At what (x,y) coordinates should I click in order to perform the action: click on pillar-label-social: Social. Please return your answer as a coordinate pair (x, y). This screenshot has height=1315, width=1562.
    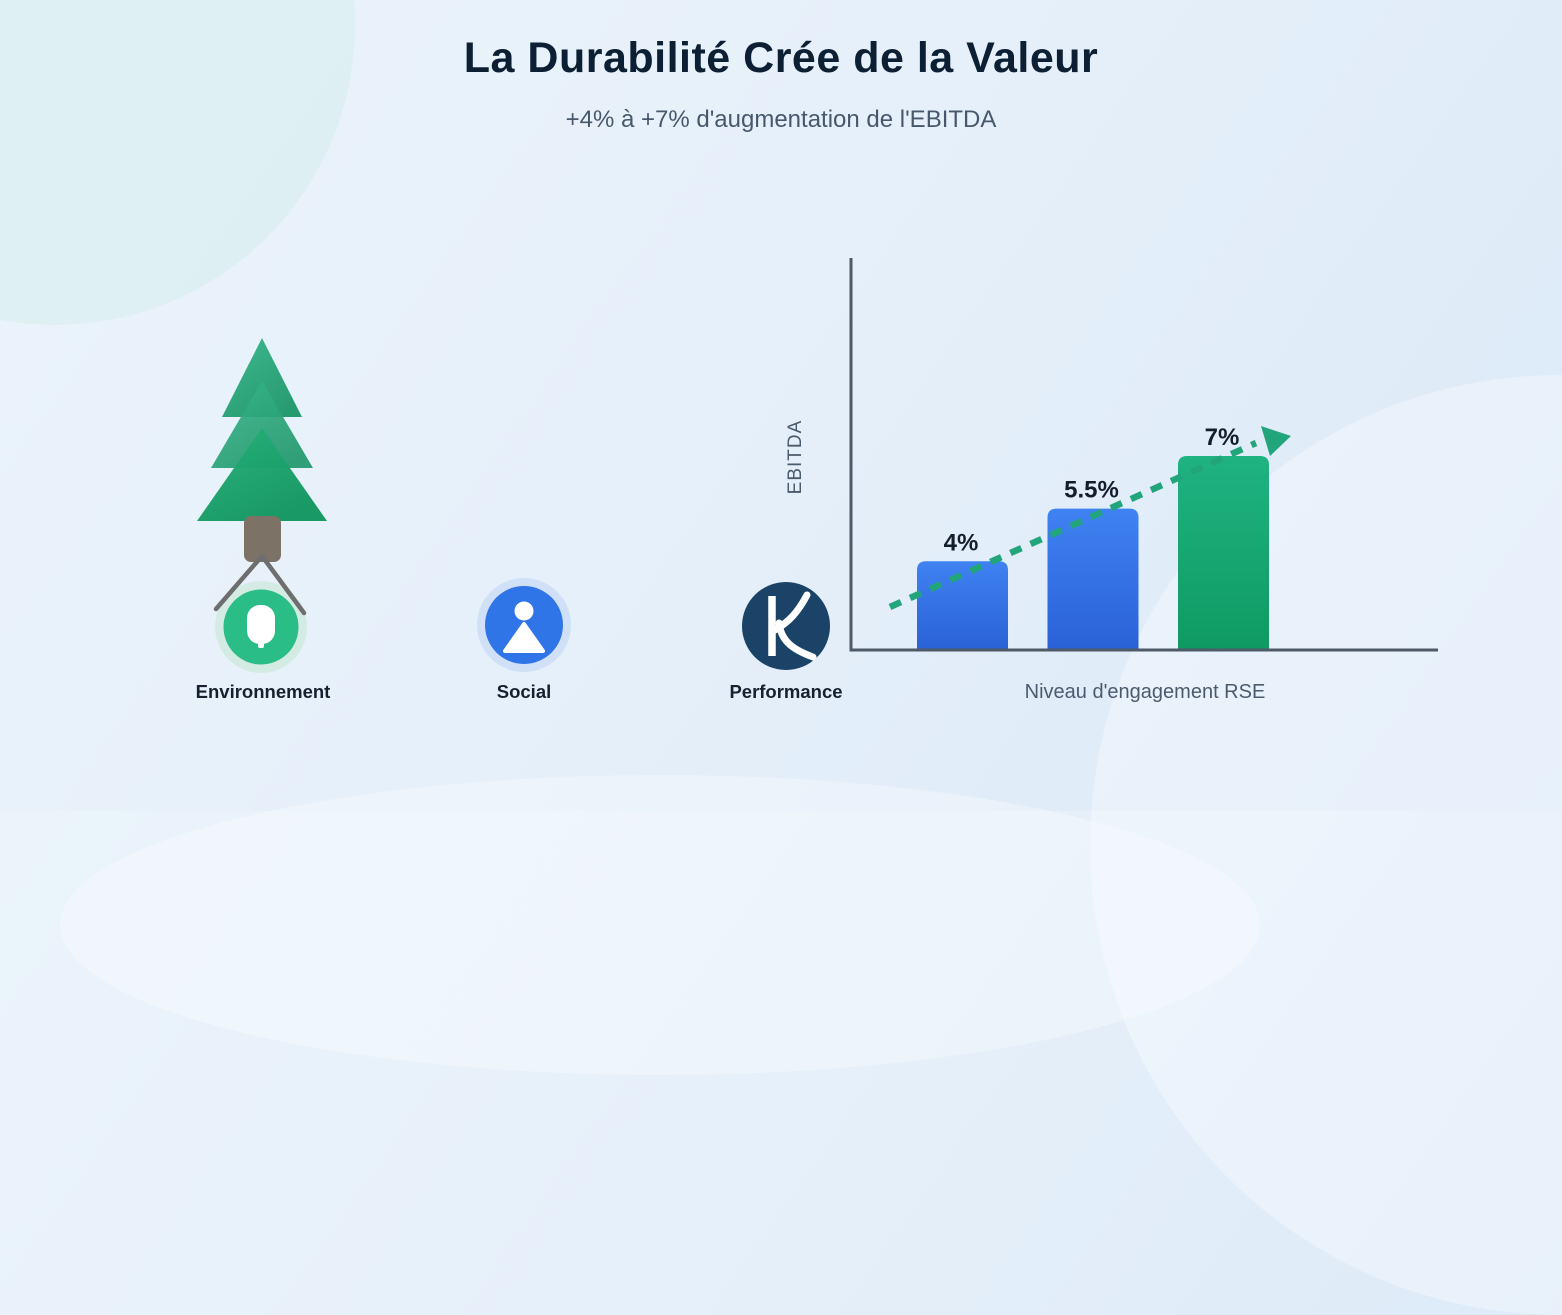
    Looking at the image, I should click on (524, 691).